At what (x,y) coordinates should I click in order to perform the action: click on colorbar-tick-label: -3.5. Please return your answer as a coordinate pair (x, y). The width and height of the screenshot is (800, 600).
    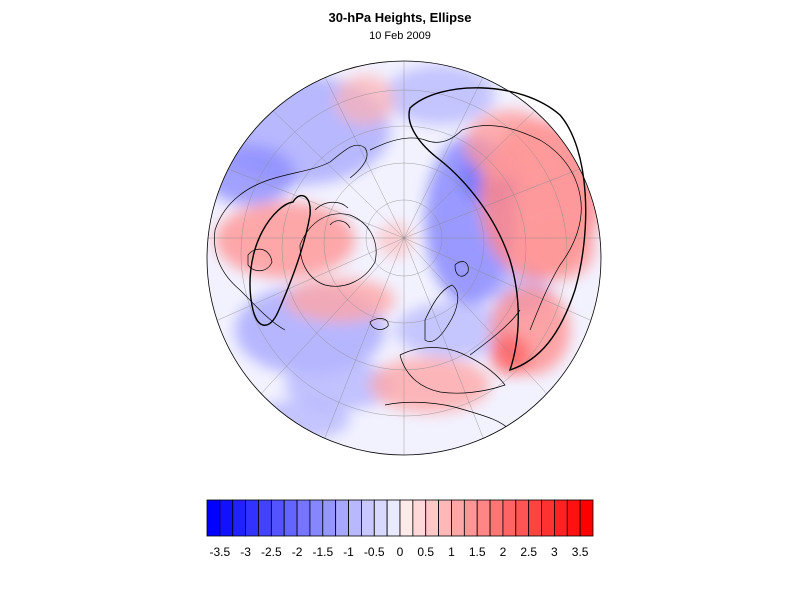
    Looking at the image, I should click on (220, 552).